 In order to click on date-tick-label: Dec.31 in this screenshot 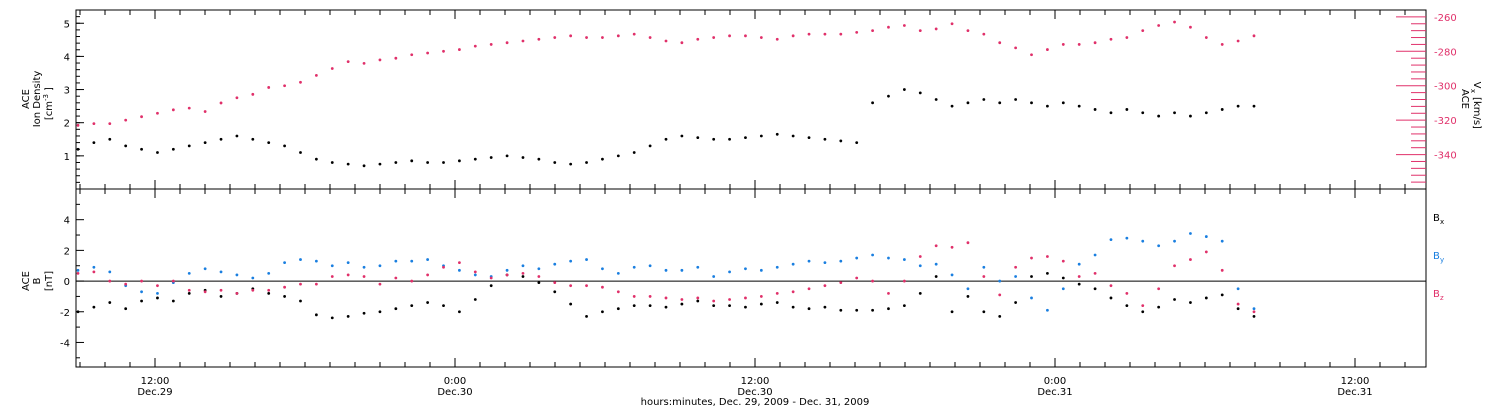, I will do `click(1354, 392)`.